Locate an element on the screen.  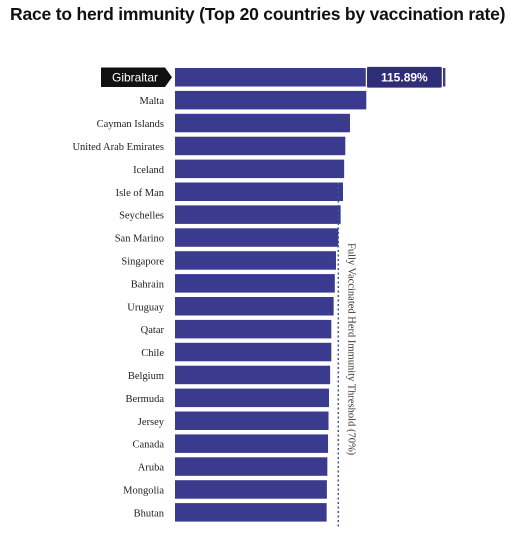
bar-bhutan is located at coordinates (251, 512).